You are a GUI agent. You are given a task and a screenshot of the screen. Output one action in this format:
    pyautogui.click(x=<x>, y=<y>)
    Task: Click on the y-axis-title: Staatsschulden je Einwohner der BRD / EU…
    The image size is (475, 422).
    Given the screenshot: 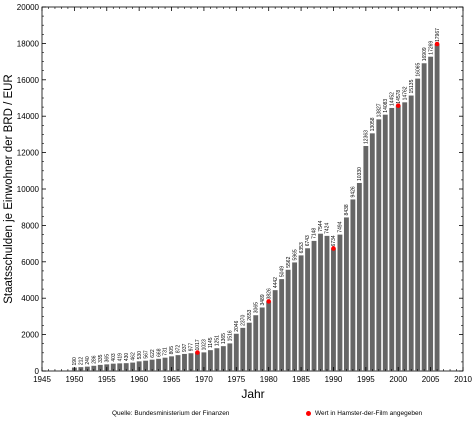 What is the action you would take?
    pyautogui.click(x=9, y=188)
    